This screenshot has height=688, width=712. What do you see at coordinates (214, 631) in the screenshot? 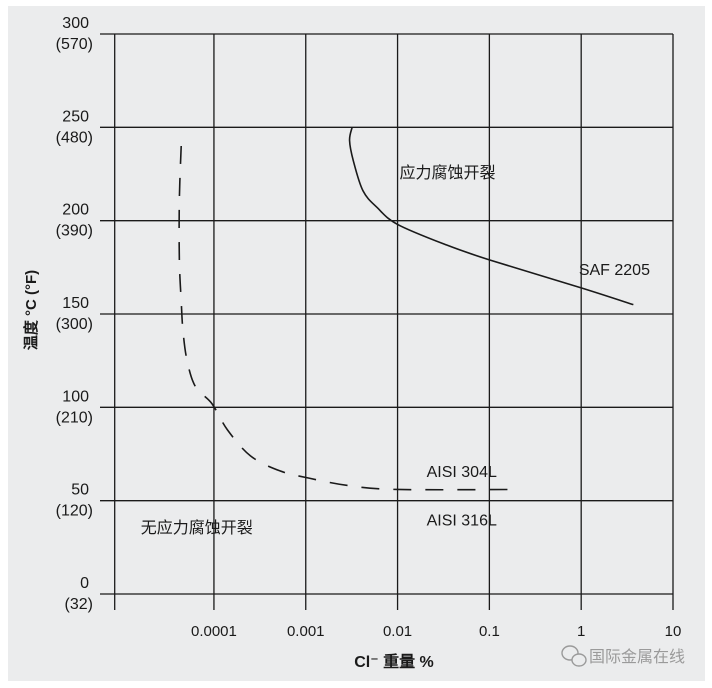
I see `x-tick-label: 0.0001` at bounding box center [214, 631].